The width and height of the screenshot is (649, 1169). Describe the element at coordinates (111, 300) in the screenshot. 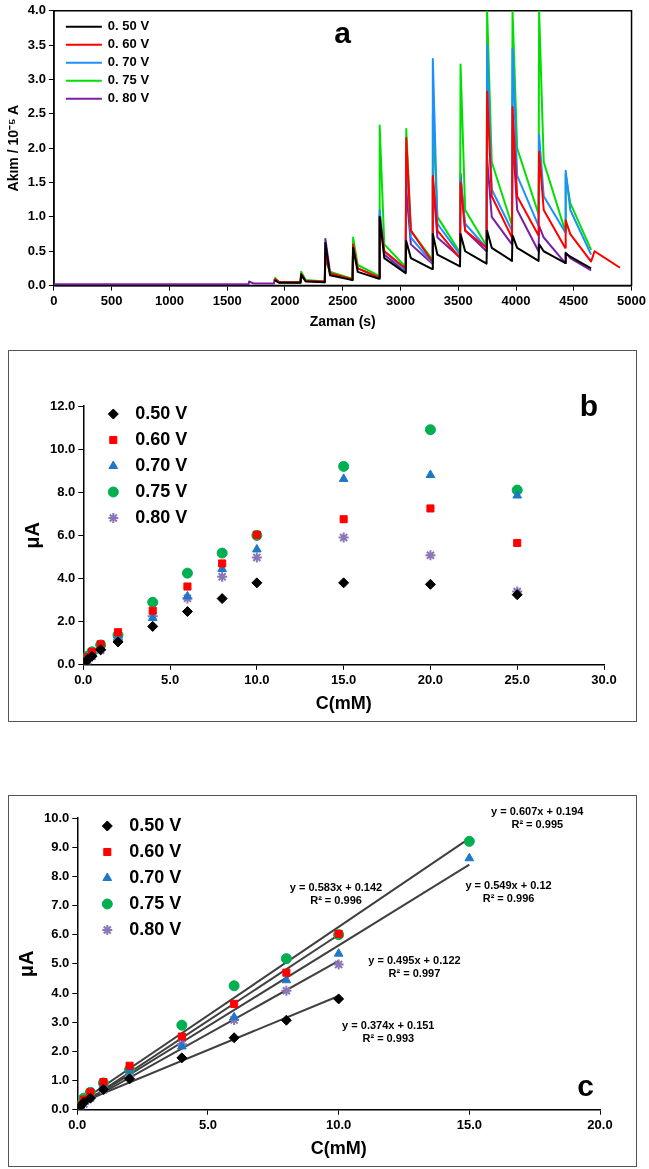

I see `x-tick-label: 500` at that location.